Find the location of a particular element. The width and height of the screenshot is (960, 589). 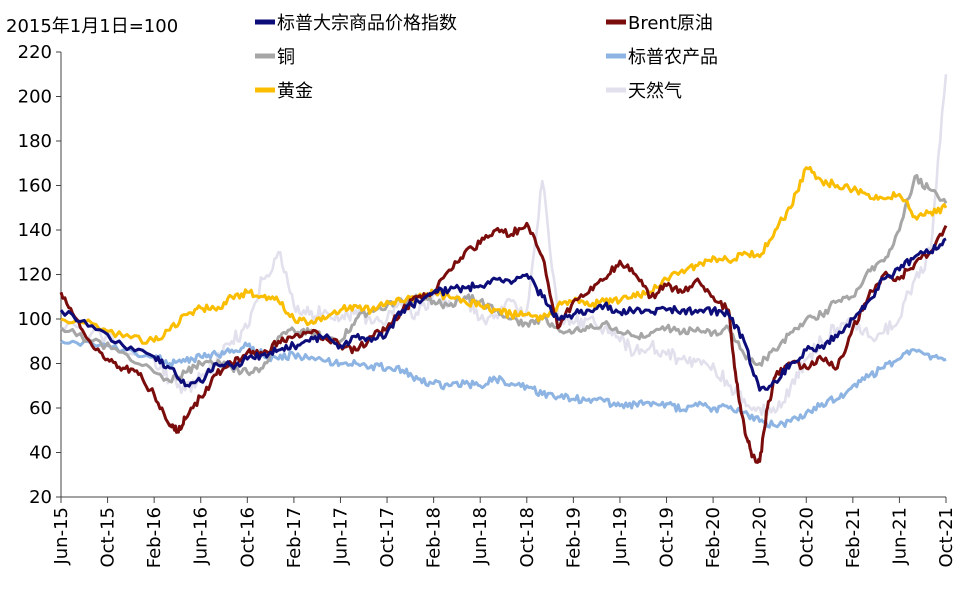

x-tick-label: Jun-20 is located at coordinates (760, 536).